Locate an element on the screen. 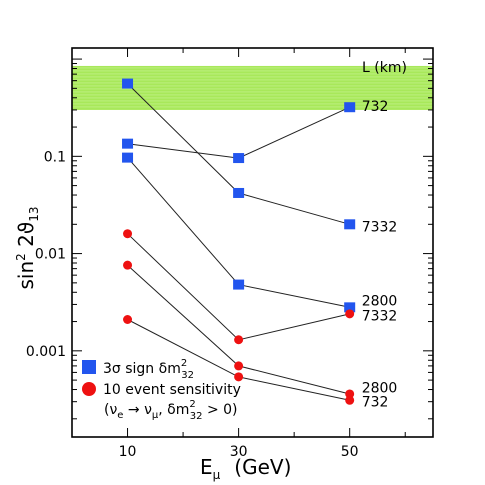 This screenshot has height=485, width=485. x-tick-label: 50 is located at coordinates (350, 452).